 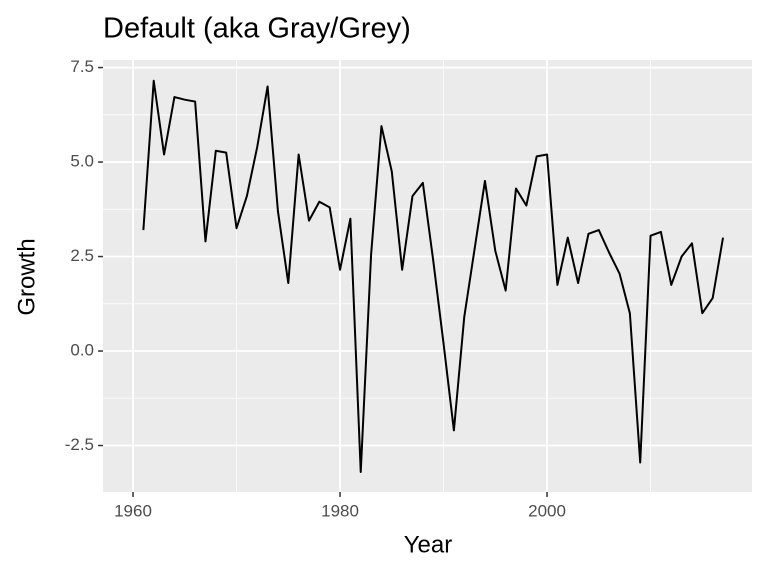 I want to click on y-tick-label: -2.5, so click(x=79, y=444).